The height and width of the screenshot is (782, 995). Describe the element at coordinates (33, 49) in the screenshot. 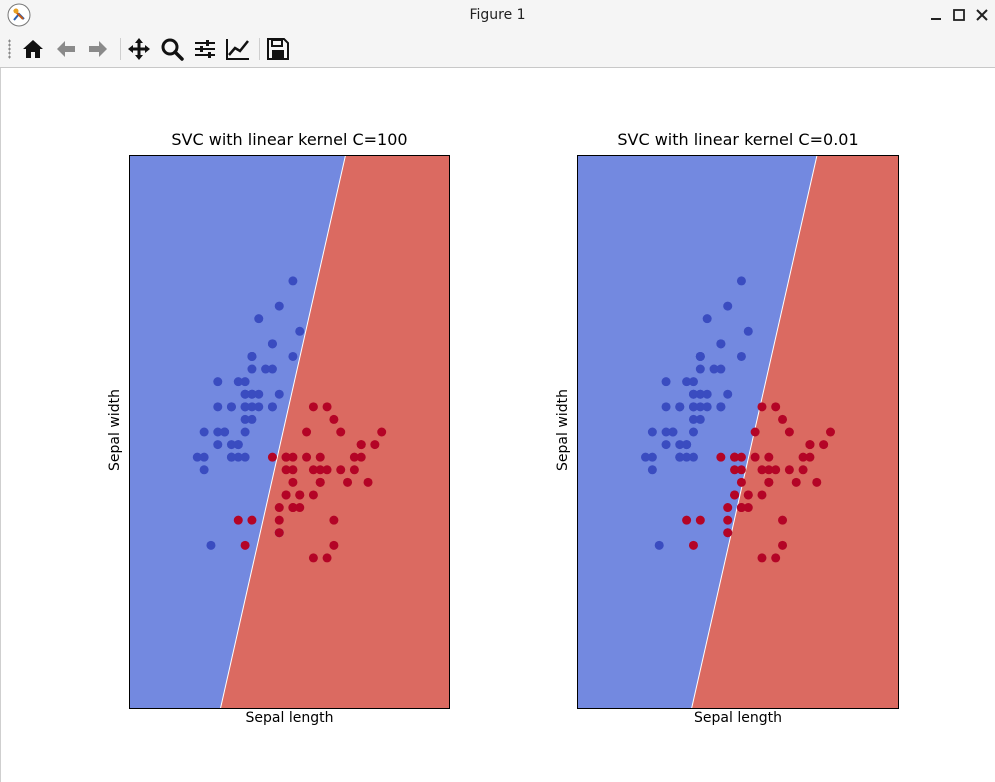

I see `home-button` at that location.